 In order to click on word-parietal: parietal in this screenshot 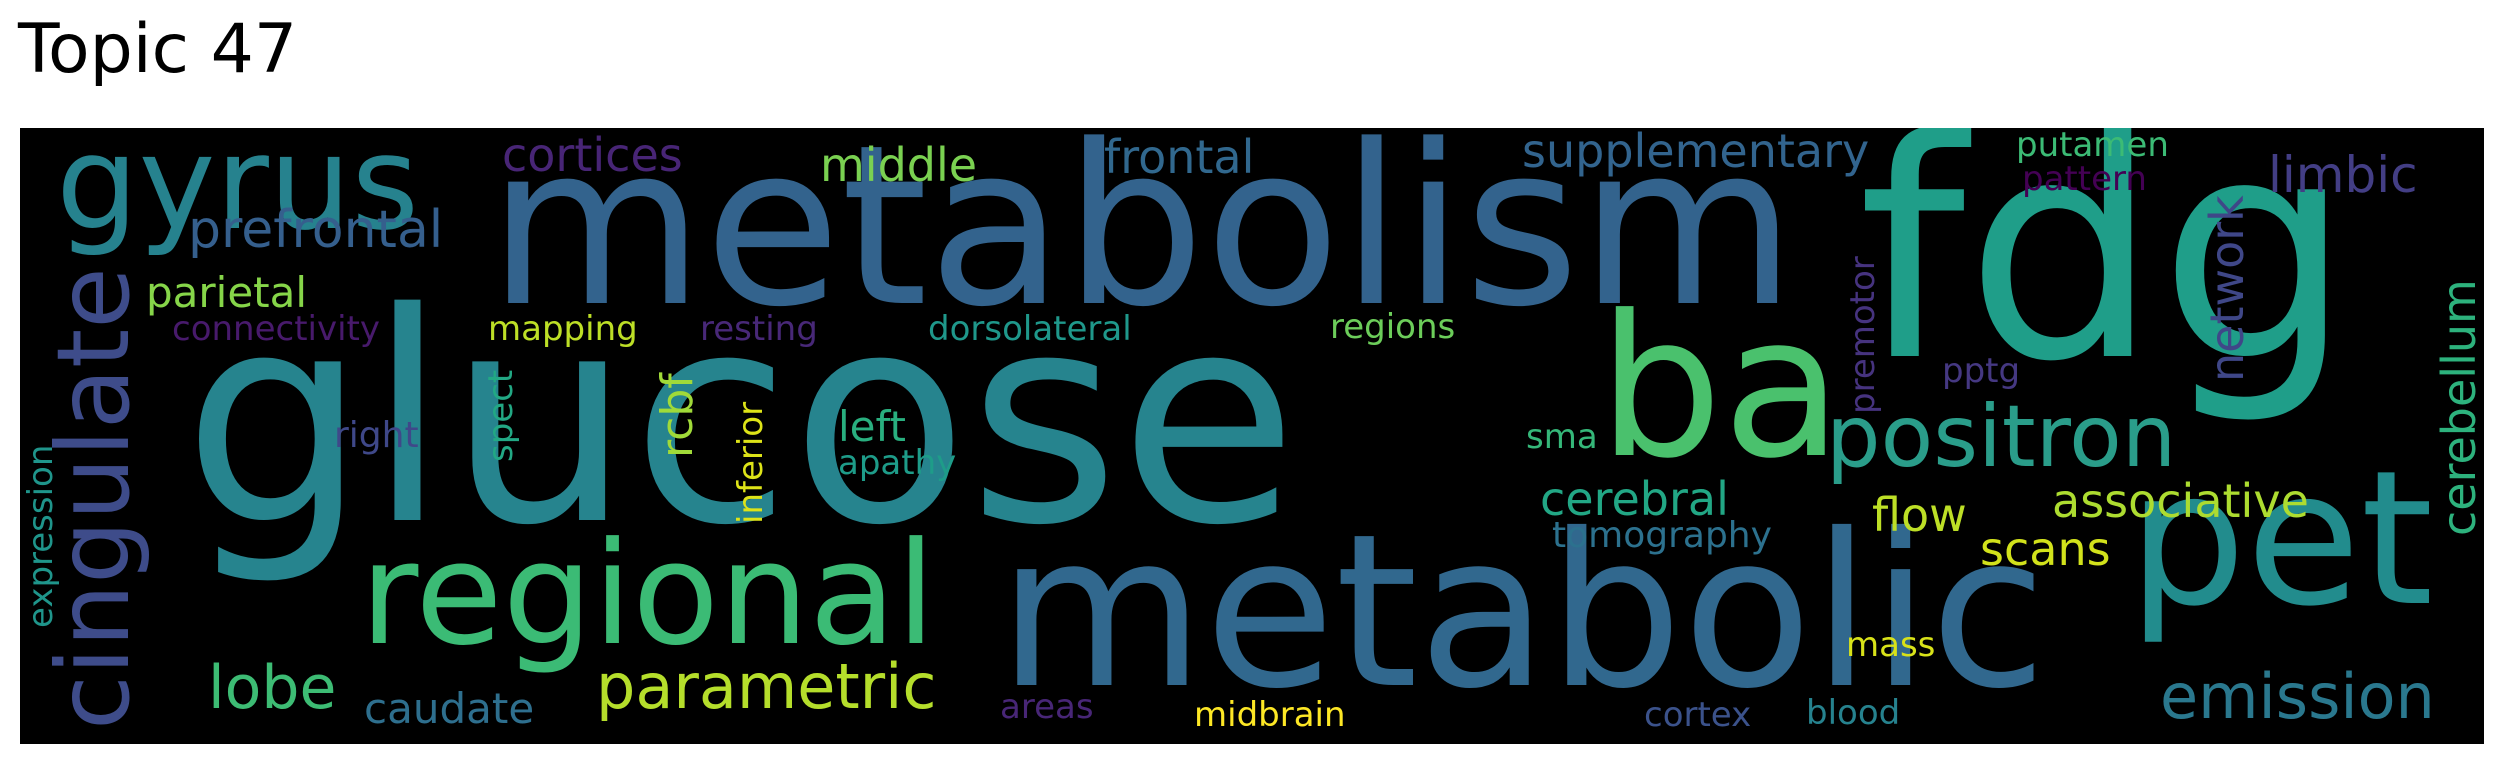, I will do `click(227, 292)`.